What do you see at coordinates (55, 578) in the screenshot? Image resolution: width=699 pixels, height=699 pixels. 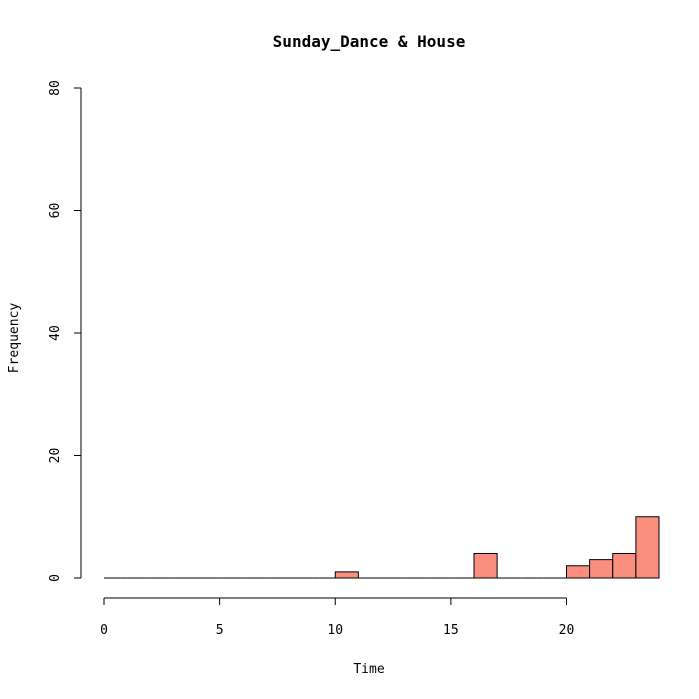 I see `y-tick-label: 0` at bounding box center [55, 578].